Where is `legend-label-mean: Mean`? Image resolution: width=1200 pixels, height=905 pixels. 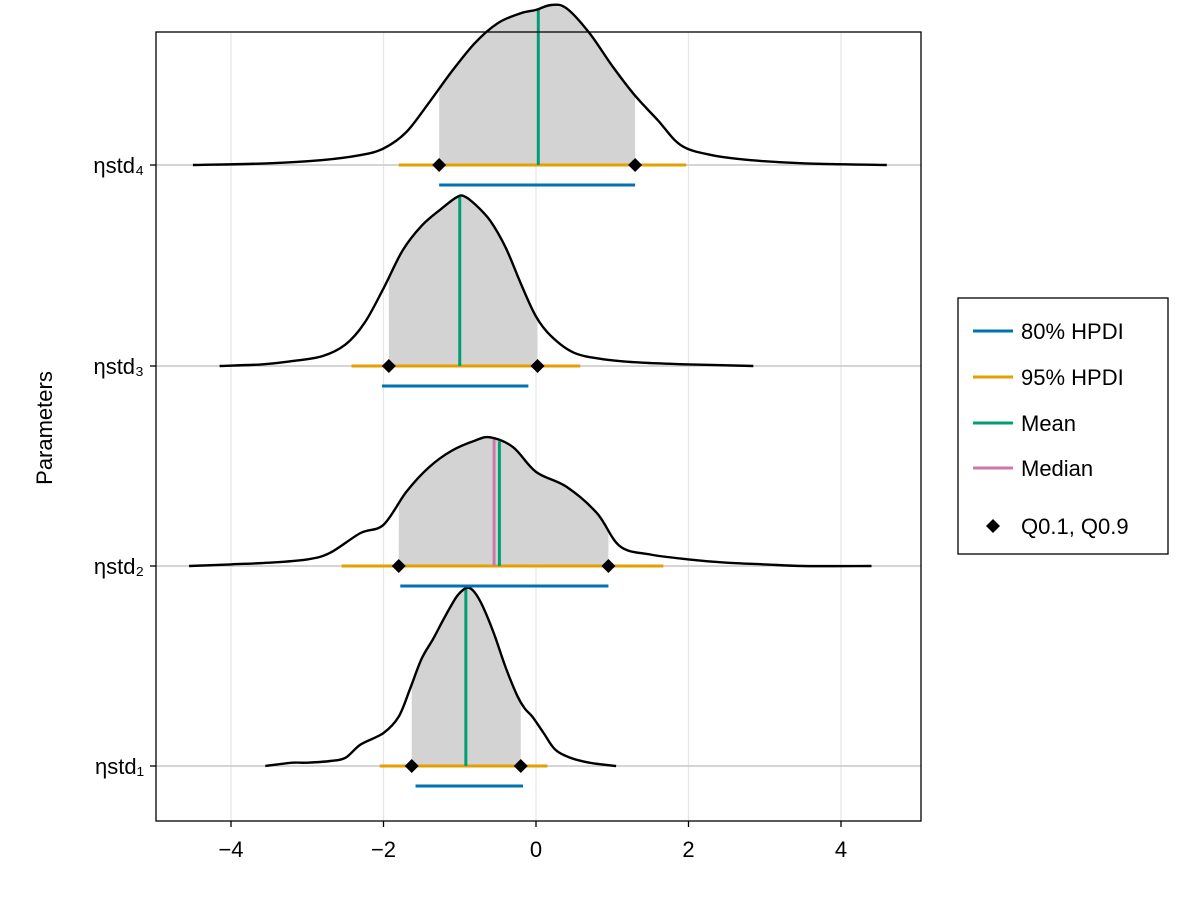
legend-label-mean: Mean is located at coordinates (1048, 423).